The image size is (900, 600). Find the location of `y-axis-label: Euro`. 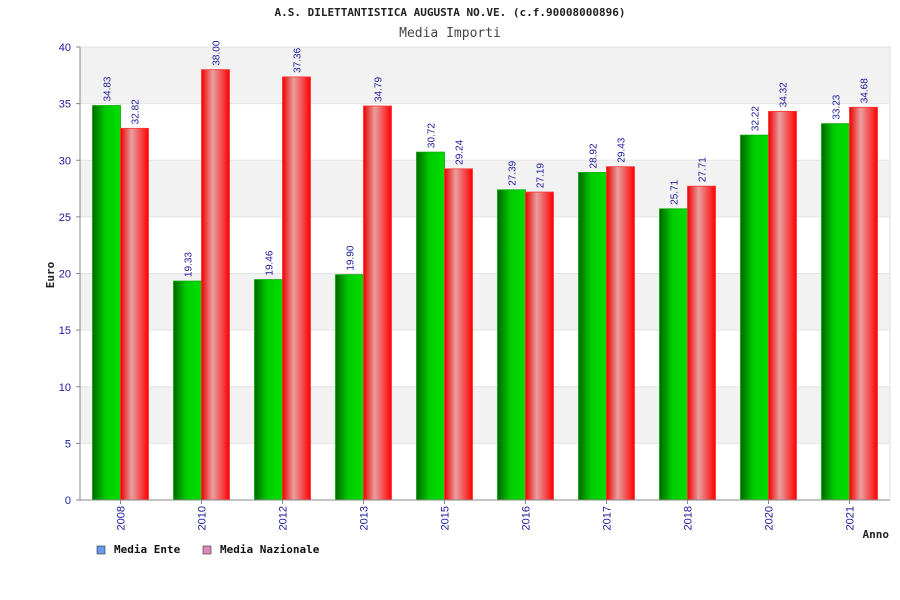

y-axis-label: Euro is located at coordinates (50, 274).